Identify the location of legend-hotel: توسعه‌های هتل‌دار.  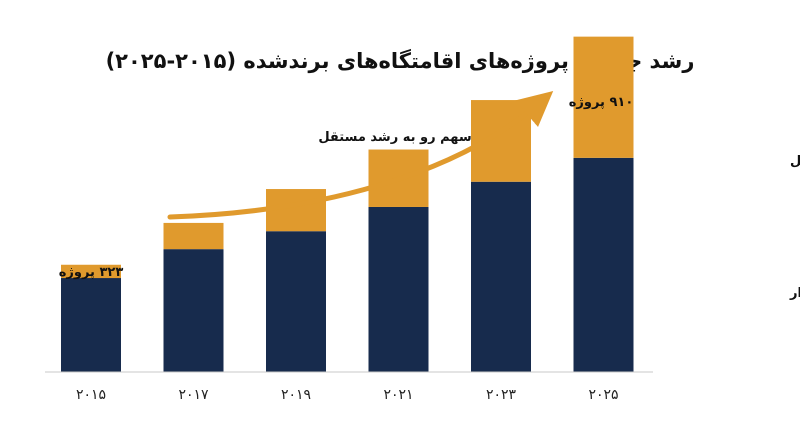
(794, 293).